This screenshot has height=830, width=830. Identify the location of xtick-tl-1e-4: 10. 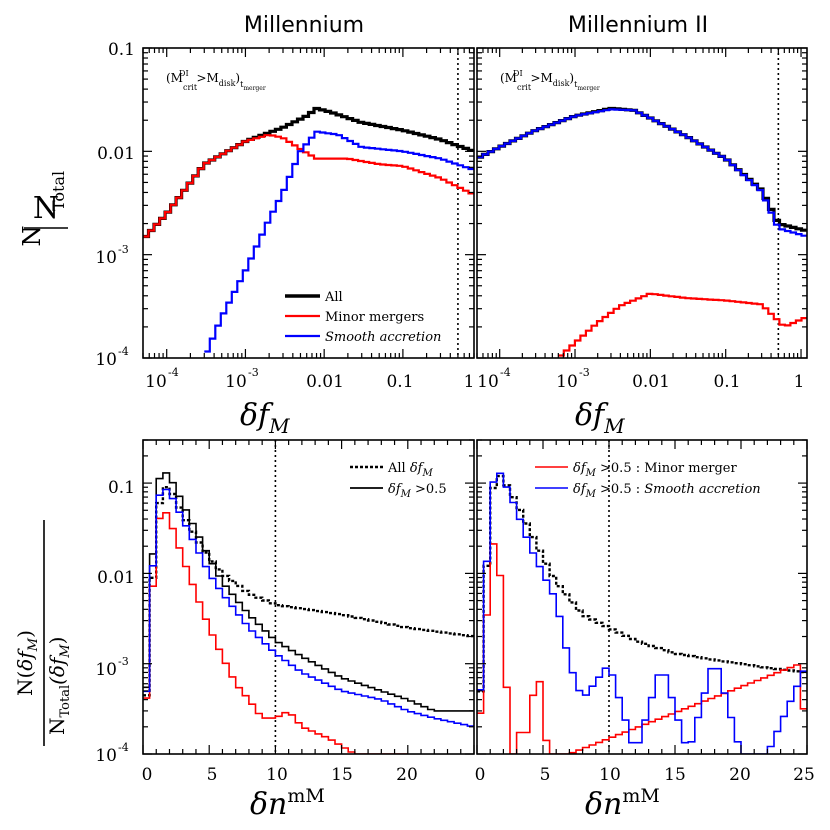
(156, 382).